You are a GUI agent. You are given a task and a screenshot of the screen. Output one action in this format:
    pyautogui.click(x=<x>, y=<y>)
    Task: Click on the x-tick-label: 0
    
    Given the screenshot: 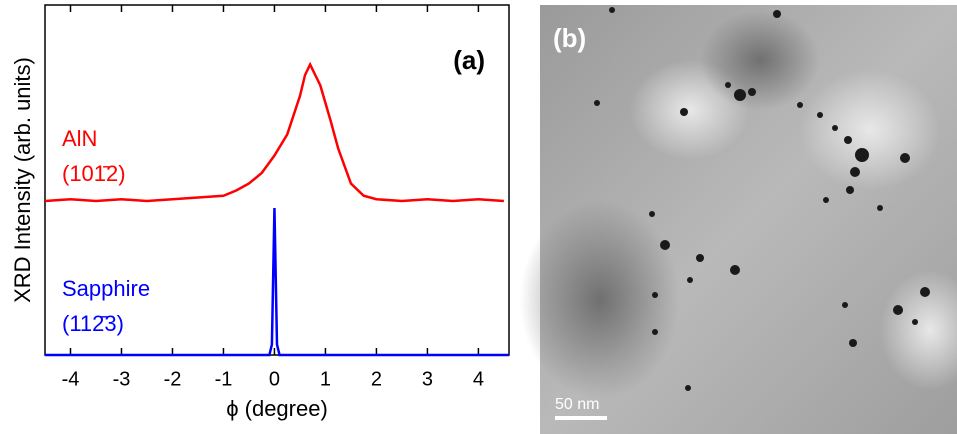 What is the action you would take?
    pyautogui.click(x=274, y=379)
    